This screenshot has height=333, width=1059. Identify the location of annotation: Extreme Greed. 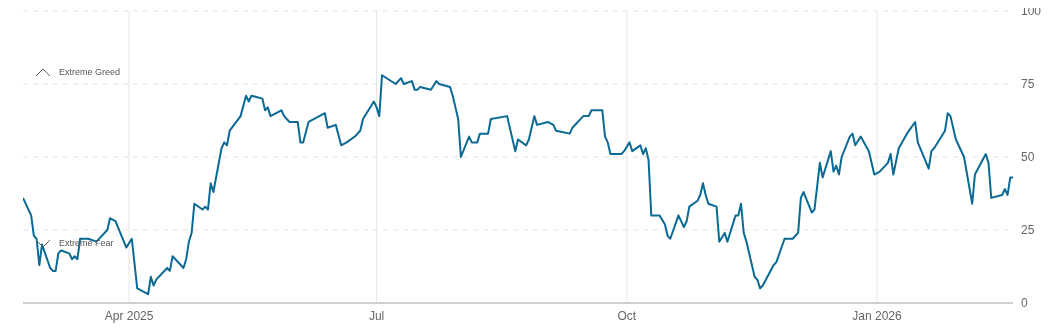
(90, 72).